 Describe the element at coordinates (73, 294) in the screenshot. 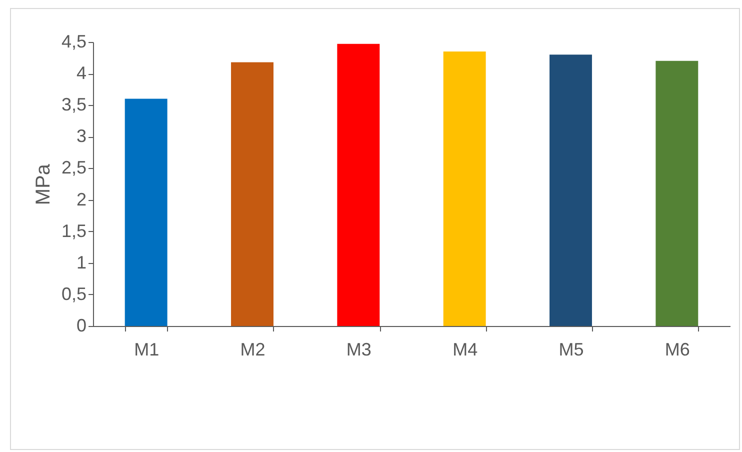

I see `y-tick-label: 0,5` at that location.